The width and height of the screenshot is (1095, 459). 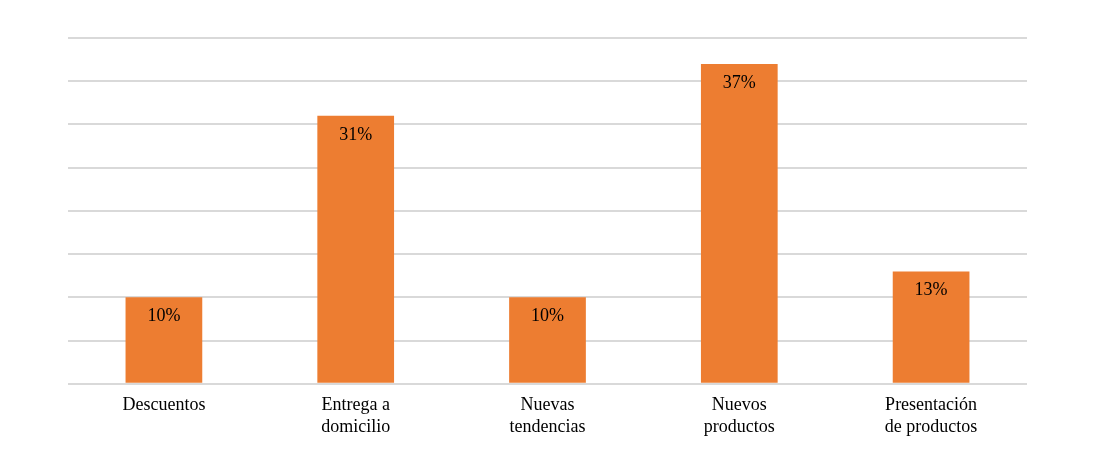 What do you see at coordinates (164, 404) in the screenshot?
I see `x-tick-label: Descuentos` at bounding box center [164, 404].